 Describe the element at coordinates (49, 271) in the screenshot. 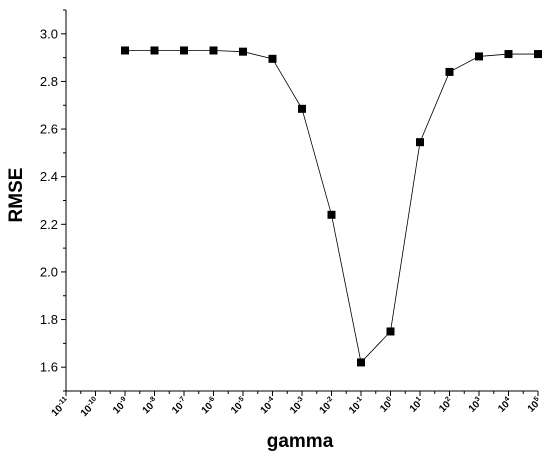

I see `y-tick-label: 2.0` at that location.